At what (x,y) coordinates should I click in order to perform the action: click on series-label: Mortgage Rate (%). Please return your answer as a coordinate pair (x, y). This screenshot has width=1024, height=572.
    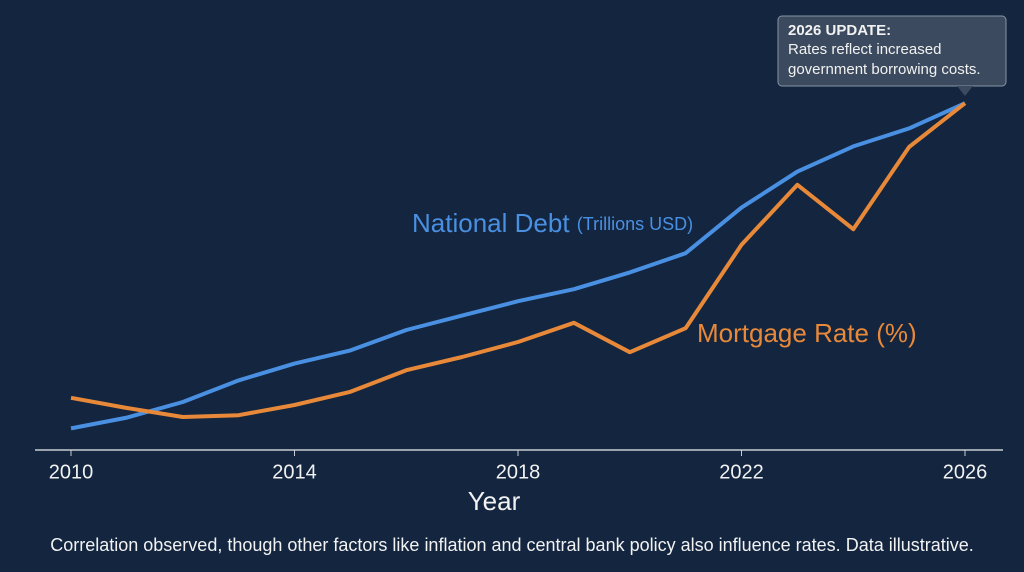
    Looking at the image, I should click on (807, 333).